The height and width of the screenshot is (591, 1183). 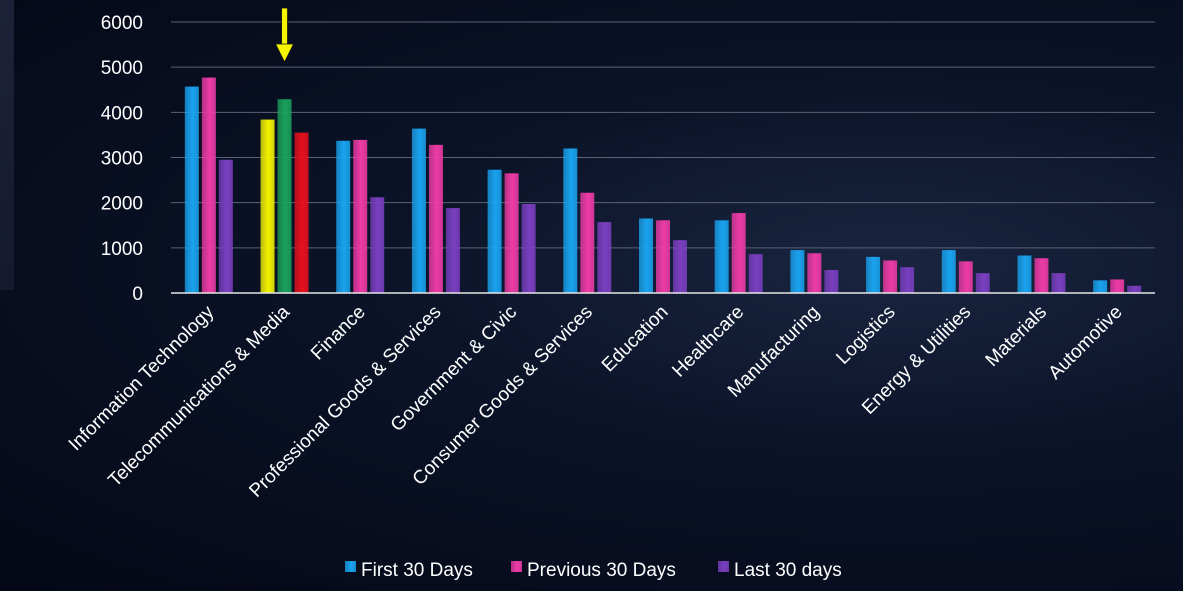 I want to click on y-tick-label: 0, so click(x=137, y=294).